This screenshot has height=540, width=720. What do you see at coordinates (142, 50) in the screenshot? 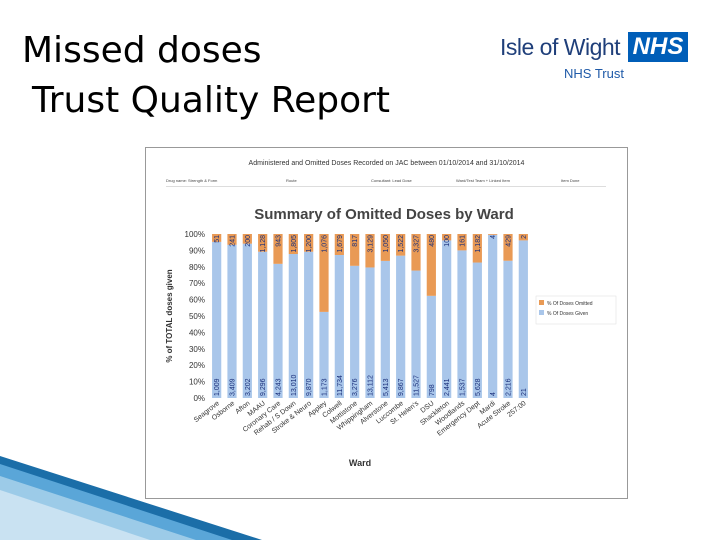
I see `slide-title-line-1: Missed doses` at bounding box center [142, 50].